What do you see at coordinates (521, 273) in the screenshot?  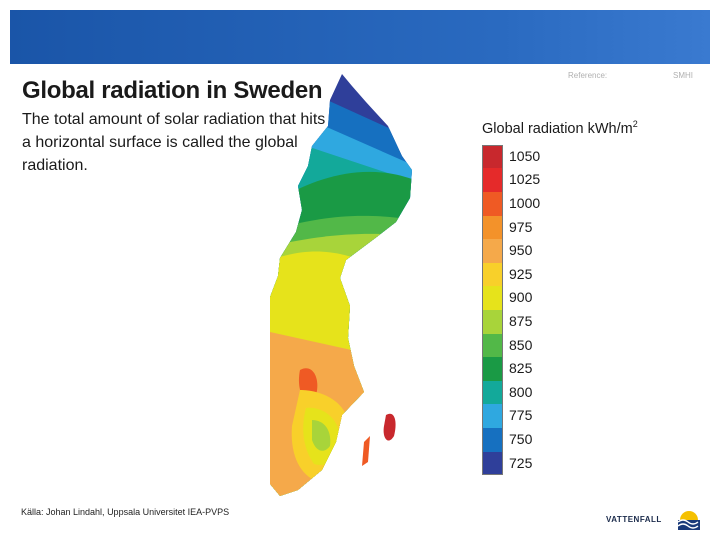 I see `legend-value: 925` at bounding box center [521, 273].